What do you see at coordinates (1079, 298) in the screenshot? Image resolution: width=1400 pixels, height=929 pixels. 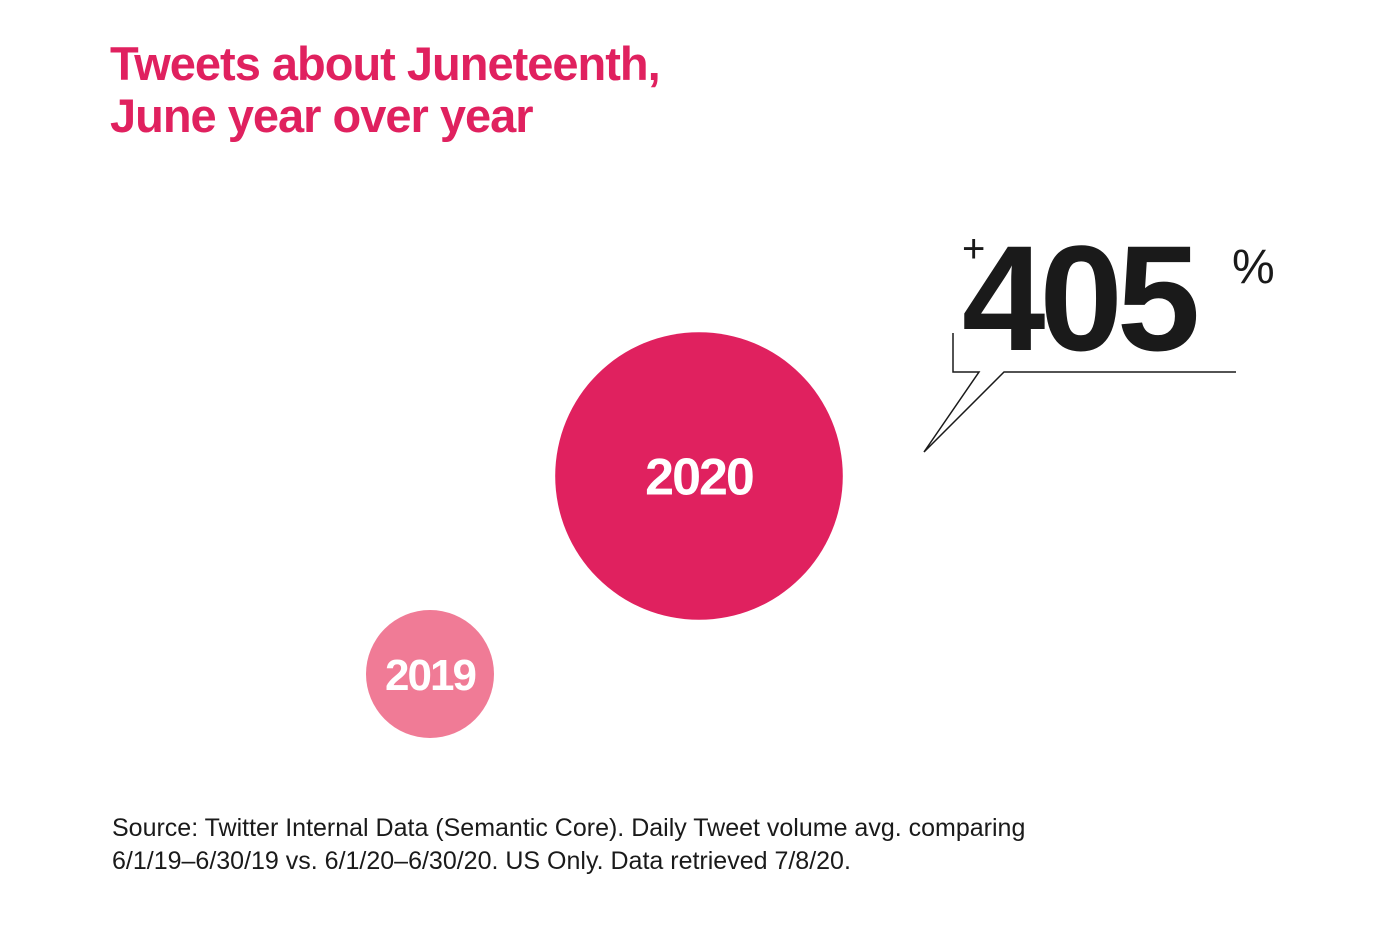 I see `change-value: 405` at bounding box center [1079, 298].